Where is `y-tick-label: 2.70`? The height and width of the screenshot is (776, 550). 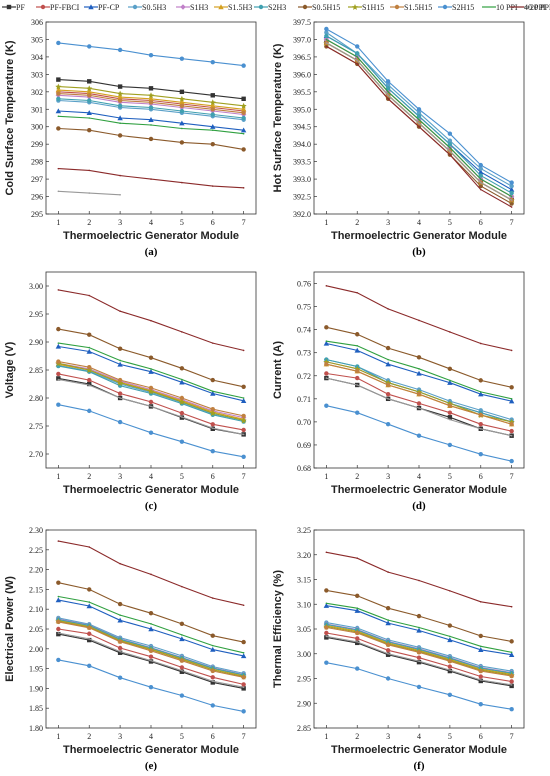 y-tick-label: 2.70 is located at coordinates (36, 454).